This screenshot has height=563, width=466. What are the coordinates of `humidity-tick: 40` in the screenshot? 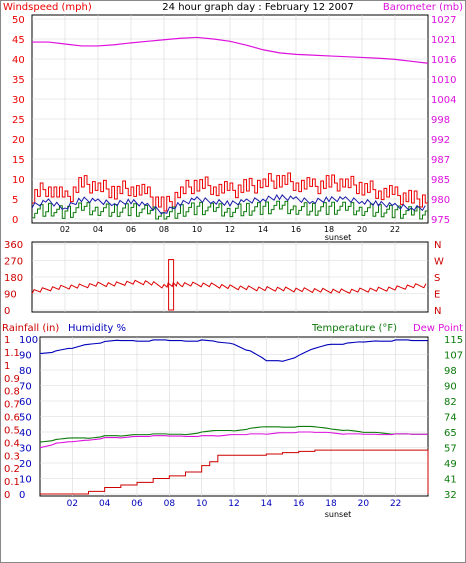 It's located at (25, 433).